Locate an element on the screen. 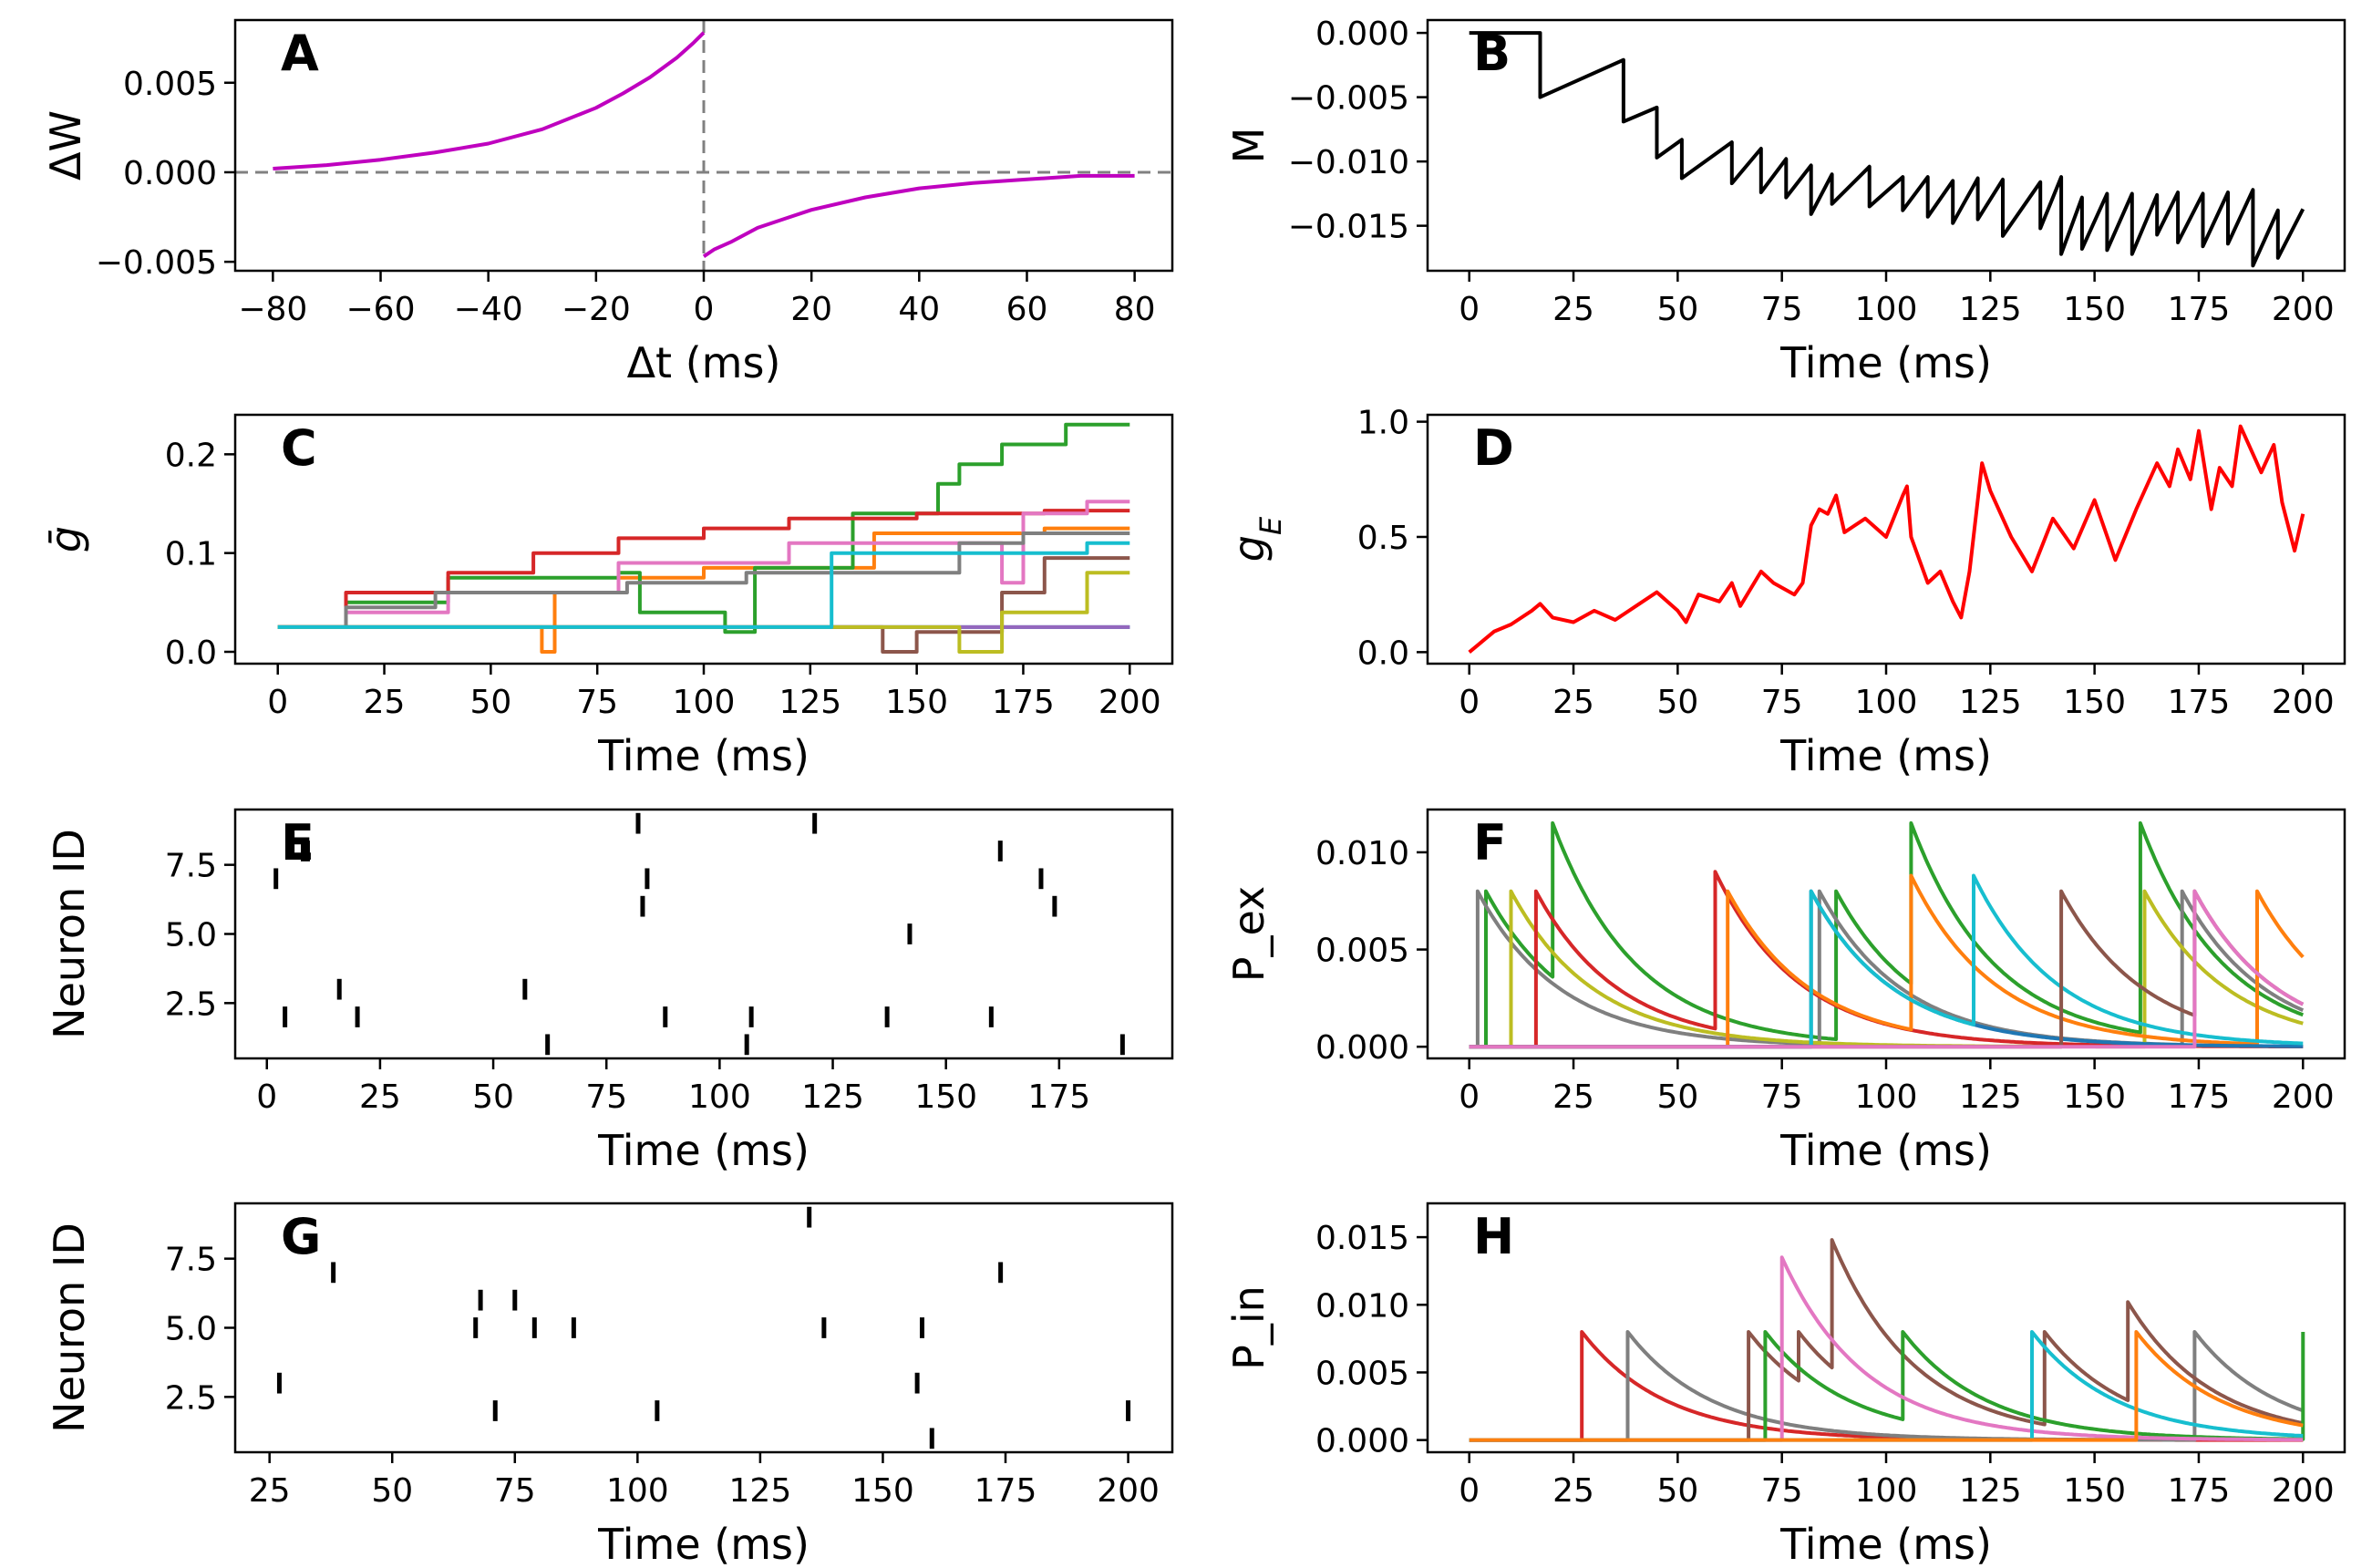 This screenshot has width=2372, height=1568. plot-area-h is located at coordinates (1887, 1340).